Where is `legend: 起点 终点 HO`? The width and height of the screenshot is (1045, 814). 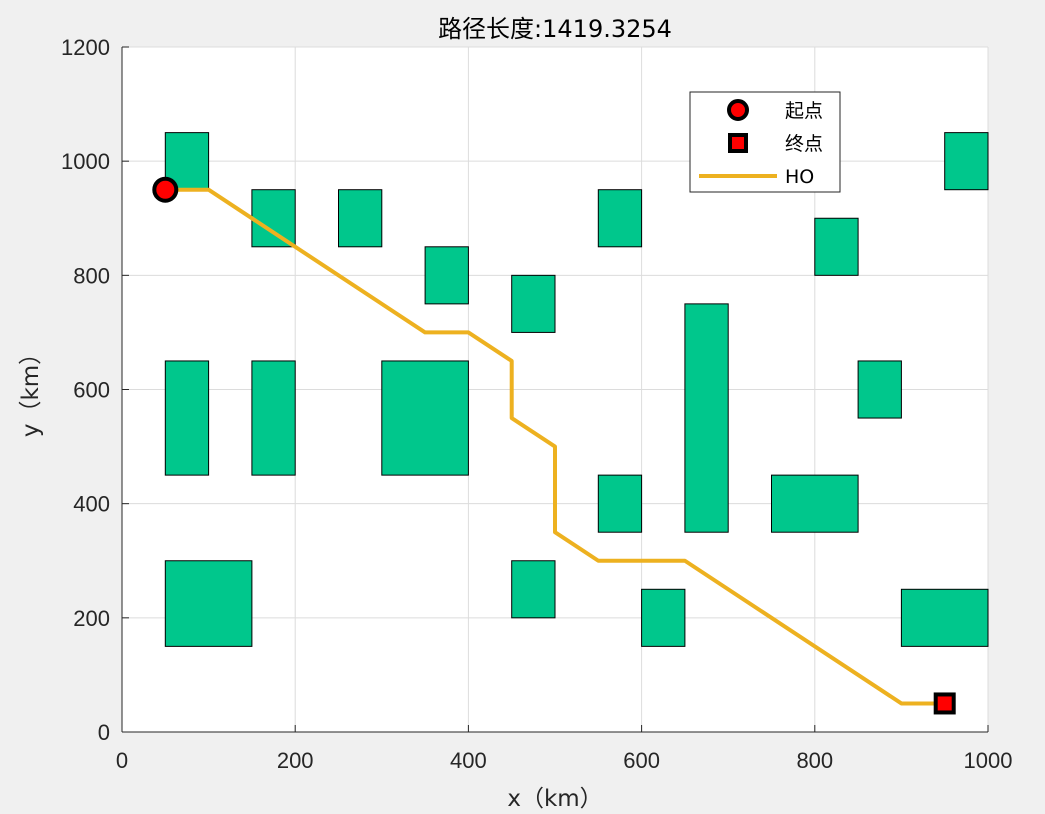 legend: 起点 终点 HO is located at coordinates (765, 142).